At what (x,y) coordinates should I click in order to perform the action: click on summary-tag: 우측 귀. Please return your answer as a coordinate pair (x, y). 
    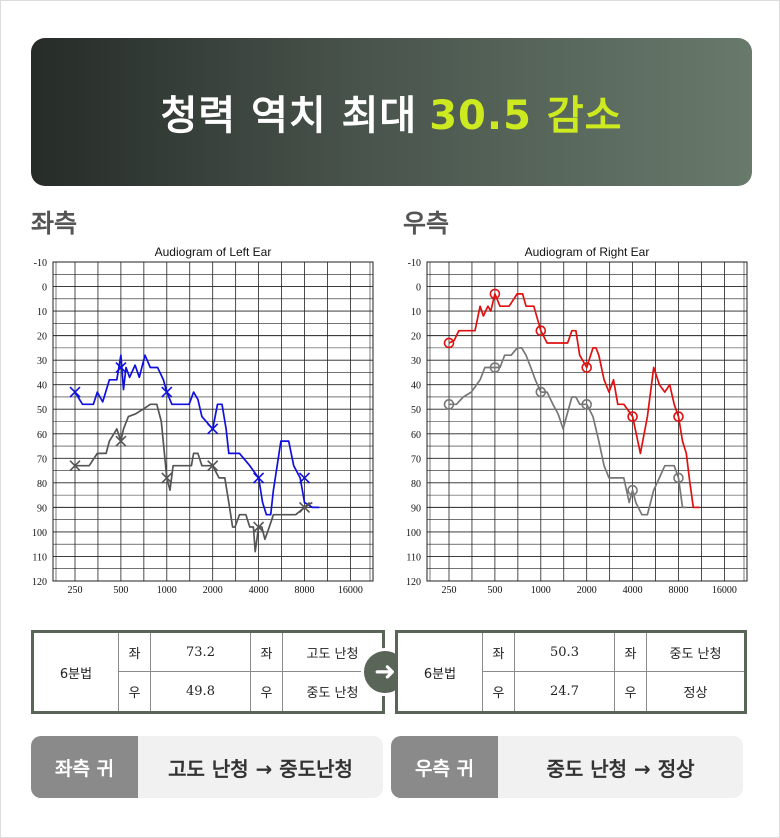
    Looking at the image, I should click on (444, 767).